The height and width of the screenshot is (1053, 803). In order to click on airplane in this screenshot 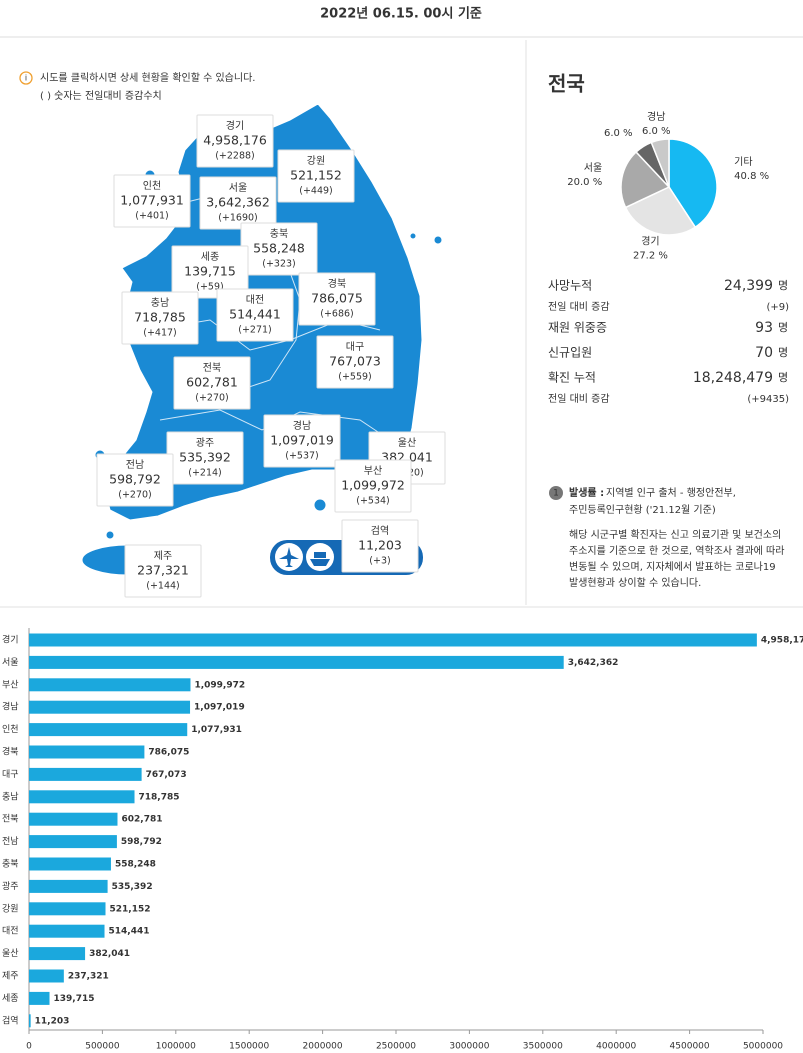, I will do `click(289, 557)`.